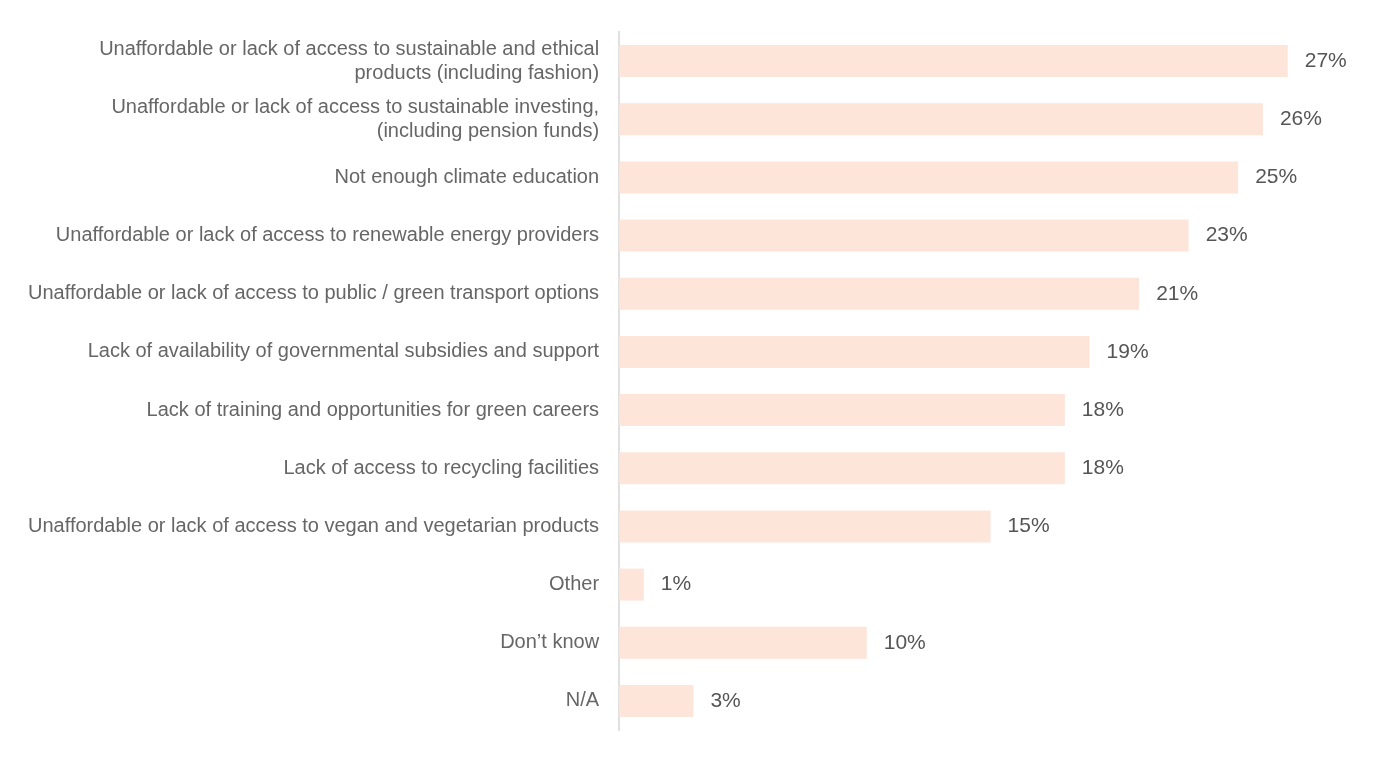 The image size is (1398, 774). What do you see at coordinates (550, 641) in the screenshot?
I see `y-tick-label: Don’t know` at bounding box center [550, 641].